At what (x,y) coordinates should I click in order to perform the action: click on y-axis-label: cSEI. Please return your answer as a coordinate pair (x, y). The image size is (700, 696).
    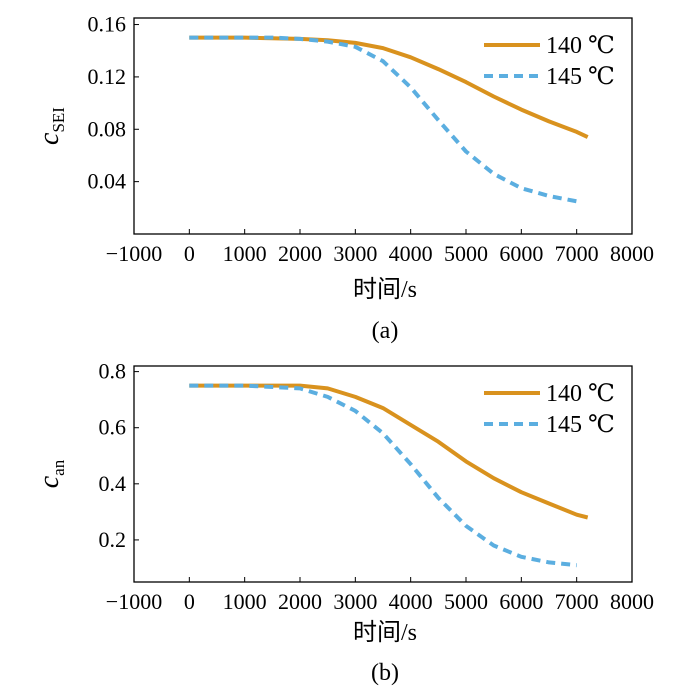
    Looking at the image, I should click on (51, 126).